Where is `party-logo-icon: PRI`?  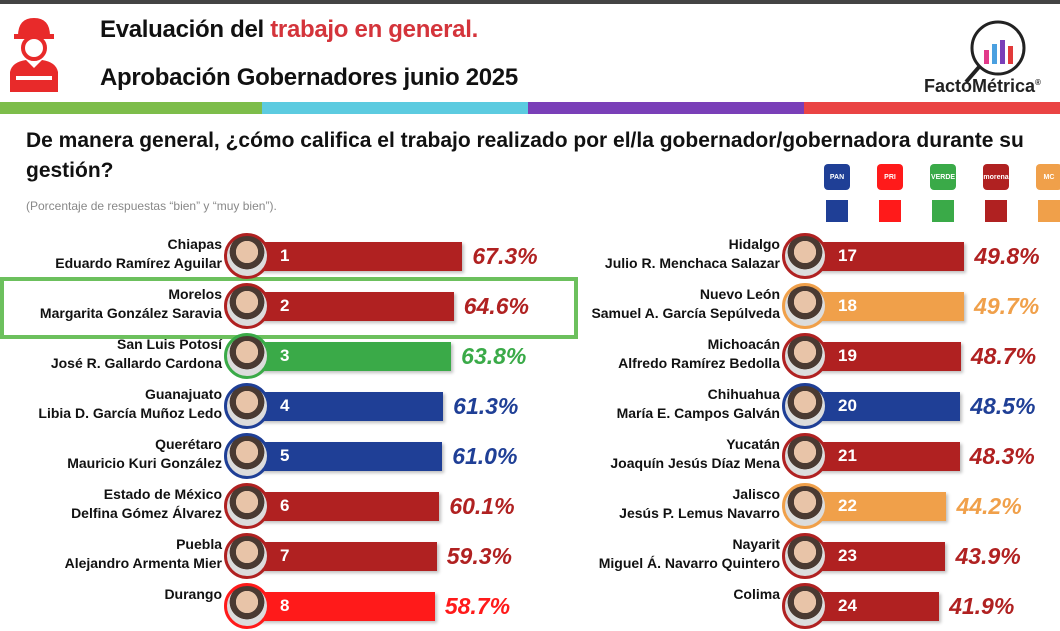 party-logo-icon: PRI is located at coordinates (890, 177).